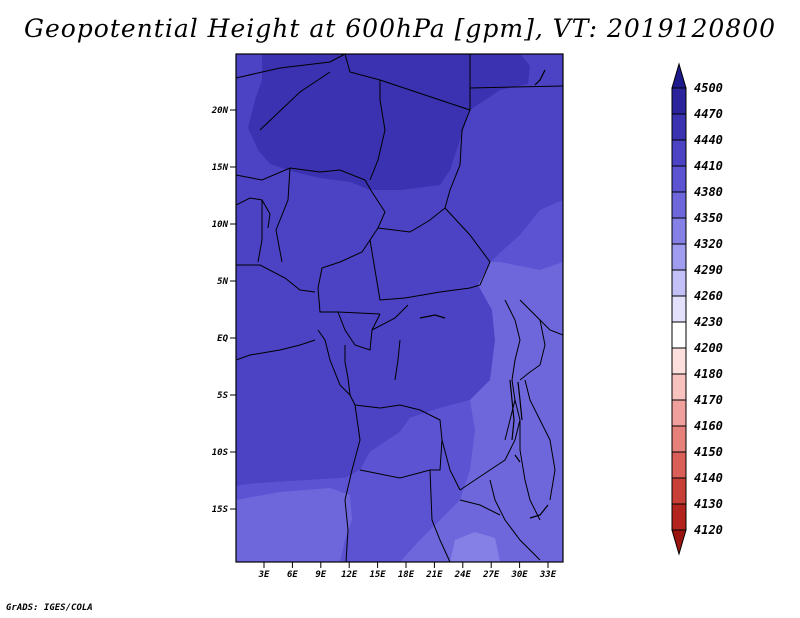 This screenshot has height=618, width=800. What do you see at coordinates (406, 575) in the screenshot?
I see `lon-label: 18E` at bounding box center [406, 575].